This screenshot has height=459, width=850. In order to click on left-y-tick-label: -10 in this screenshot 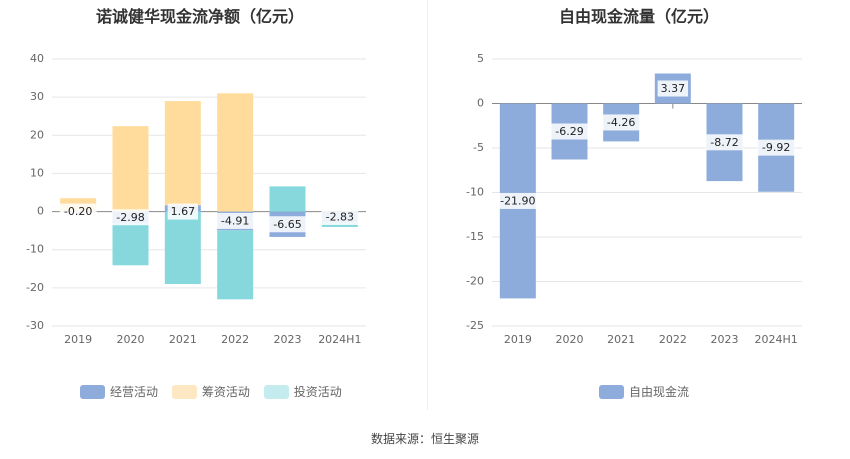, I will do `click(35, 249)`.